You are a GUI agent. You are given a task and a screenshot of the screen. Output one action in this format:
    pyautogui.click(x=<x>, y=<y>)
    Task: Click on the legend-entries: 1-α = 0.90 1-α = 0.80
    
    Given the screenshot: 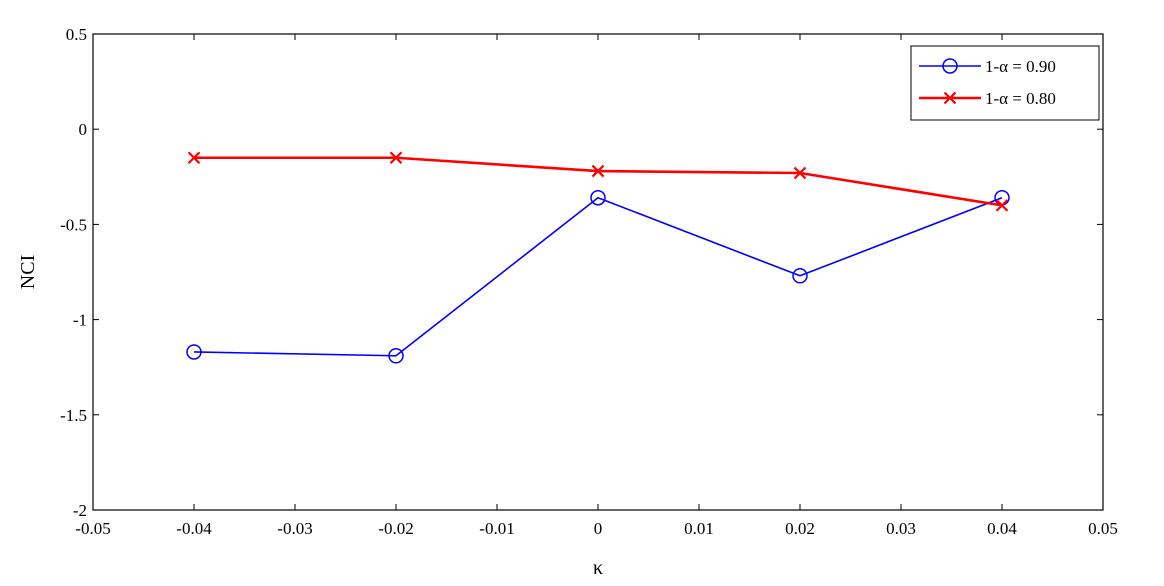 What is the action you would take?
    pyautogui.click(x=987, y=82)
    